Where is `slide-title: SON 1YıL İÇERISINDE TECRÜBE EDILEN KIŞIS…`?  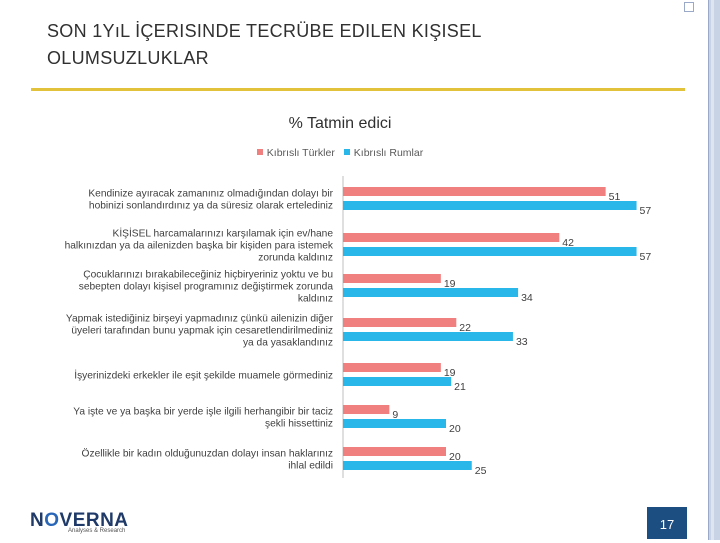
slide-title: SON 1YıL İÇERISINDE TECRÜBE EDILEN KIŞIS… is located at coordinates (367, 45).